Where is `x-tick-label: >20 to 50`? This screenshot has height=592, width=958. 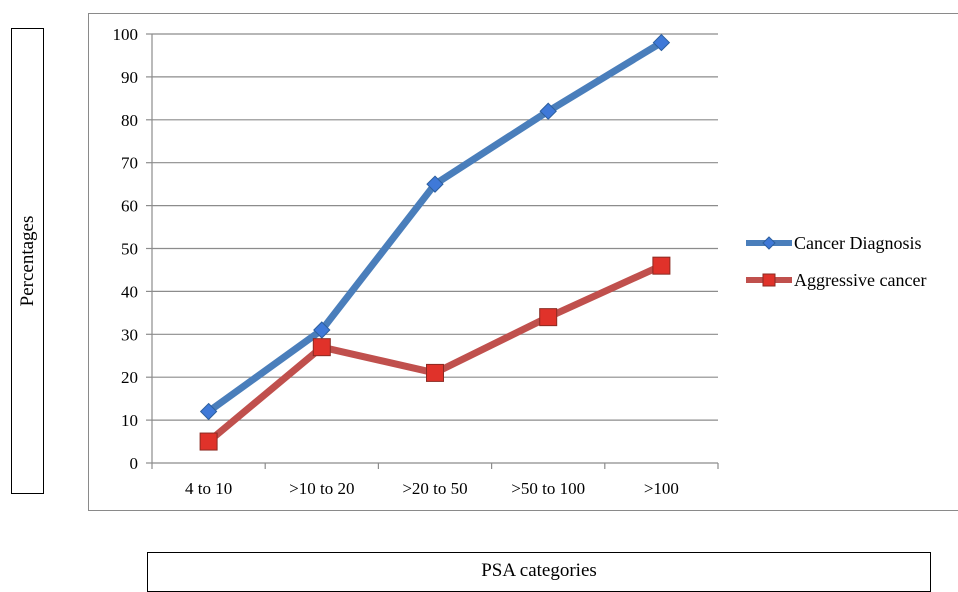
x-tick-label: >20 to 50 is located at coordinates (434, 488).